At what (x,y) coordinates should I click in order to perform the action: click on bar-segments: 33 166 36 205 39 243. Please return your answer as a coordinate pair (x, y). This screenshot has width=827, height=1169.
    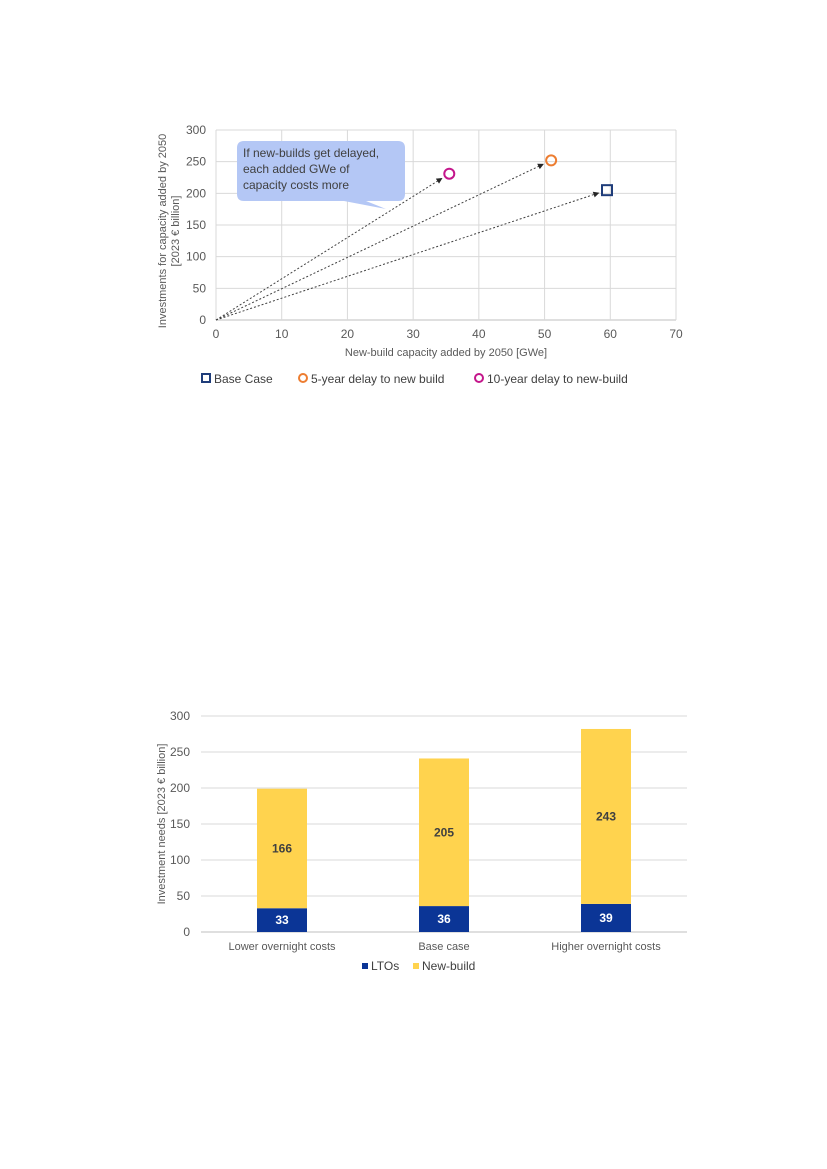
    Looking at the image, I should click on (444, 830).